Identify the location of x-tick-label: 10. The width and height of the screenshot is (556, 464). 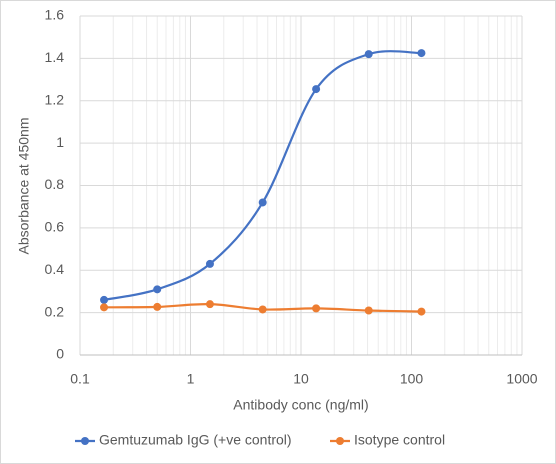
(301, 379).